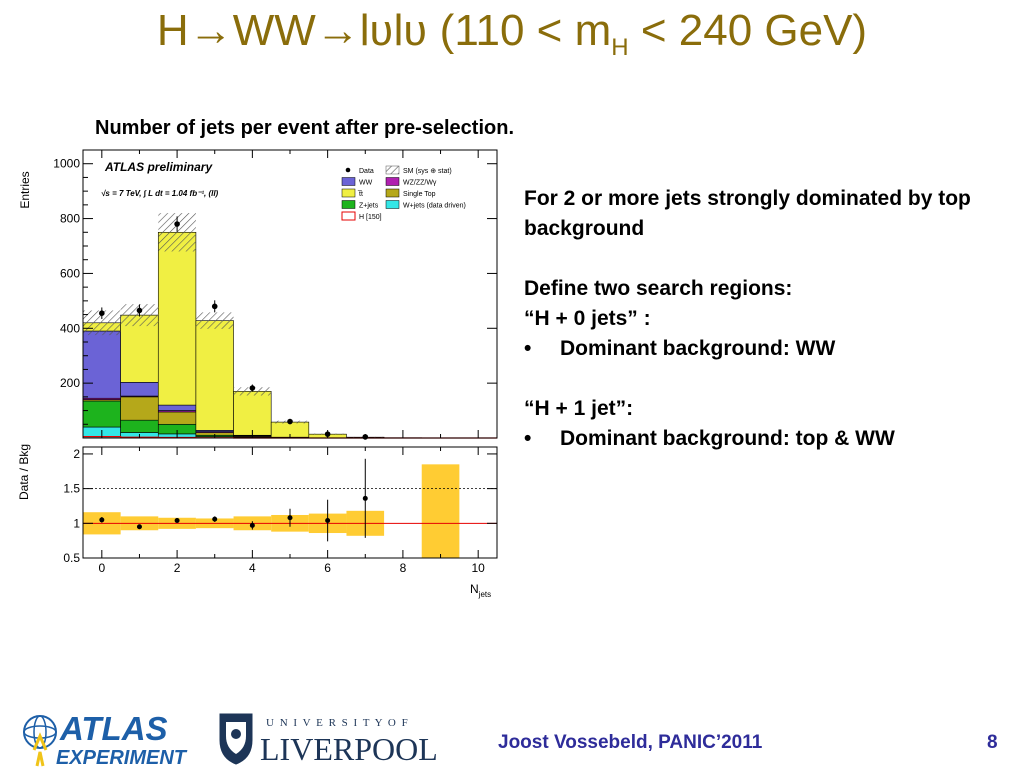 This screenshot has height=768, width=1024. I want to click on title-h: H, so click(172, 30).